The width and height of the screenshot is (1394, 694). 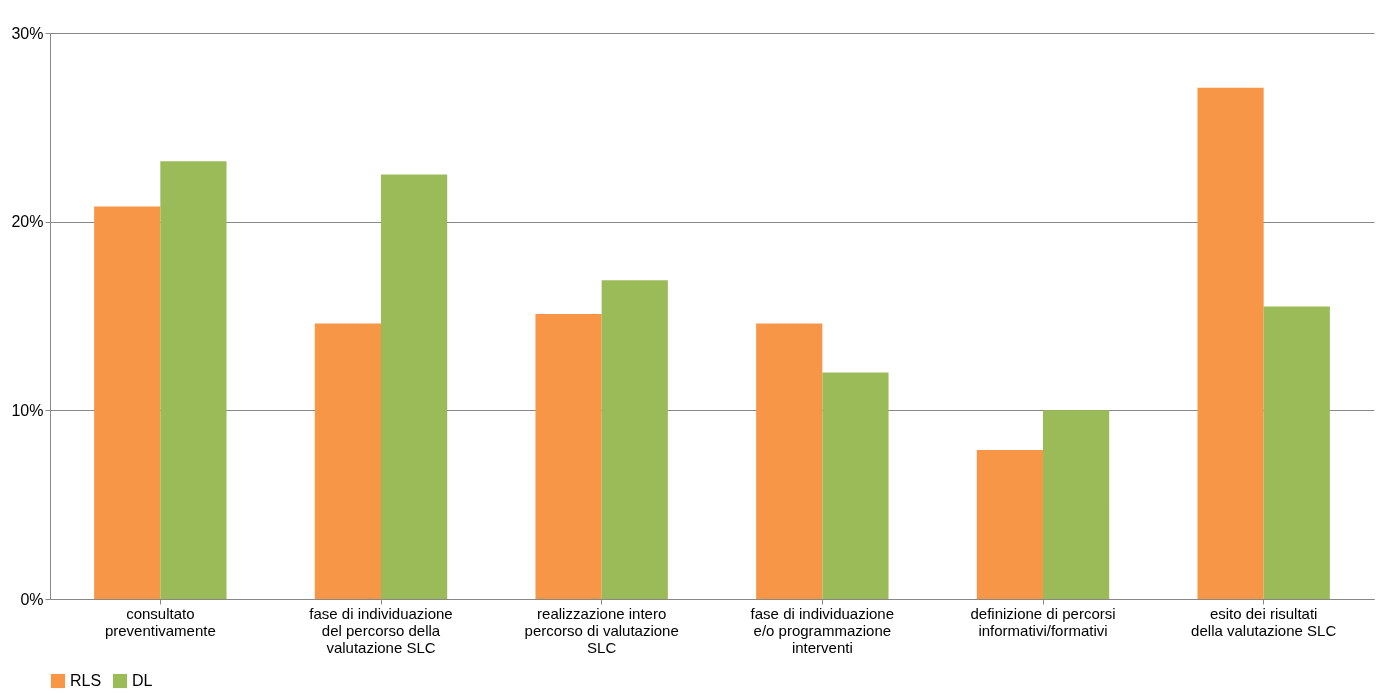 What do you see at coordinates (27, 33) in the screenshot?
I see `y-tick-label: 30%` at bounding box center [27, 33].